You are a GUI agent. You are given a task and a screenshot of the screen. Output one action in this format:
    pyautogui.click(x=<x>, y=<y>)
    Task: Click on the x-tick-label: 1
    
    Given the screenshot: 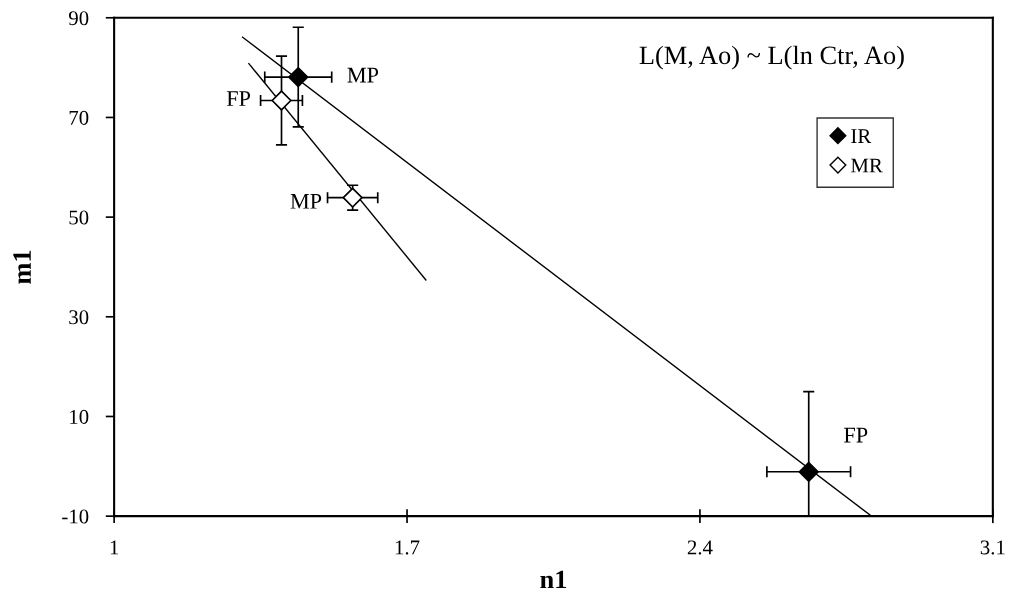 What is the action you would take?
    pyautogui.click(x=114, y=547)
    